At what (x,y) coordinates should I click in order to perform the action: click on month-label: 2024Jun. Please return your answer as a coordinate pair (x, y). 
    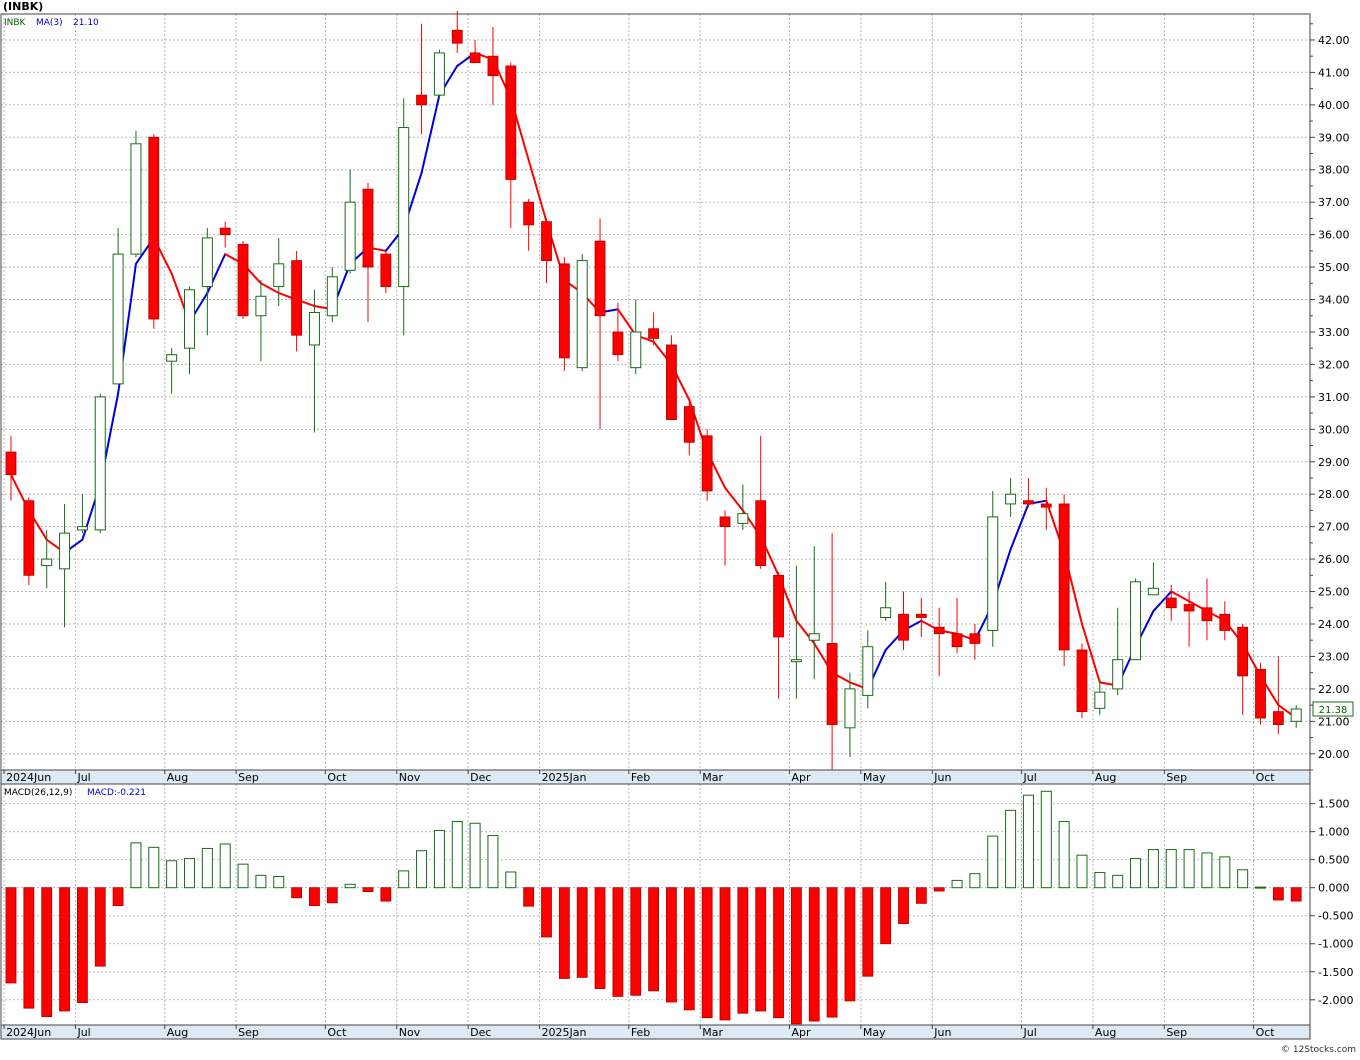
    Looking at the image, I should click on (28, 777).